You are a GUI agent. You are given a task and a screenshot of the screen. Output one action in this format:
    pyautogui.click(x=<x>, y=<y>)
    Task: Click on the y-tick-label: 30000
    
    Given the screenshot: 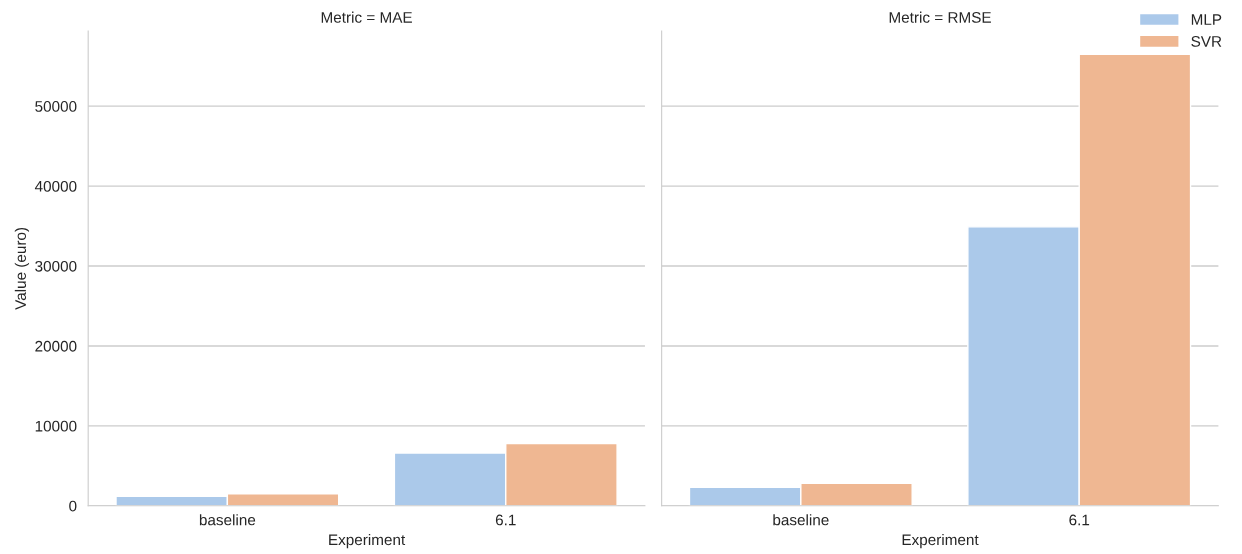 What is the action you would take?
    pyautogui.click(x=56, y=266)
    